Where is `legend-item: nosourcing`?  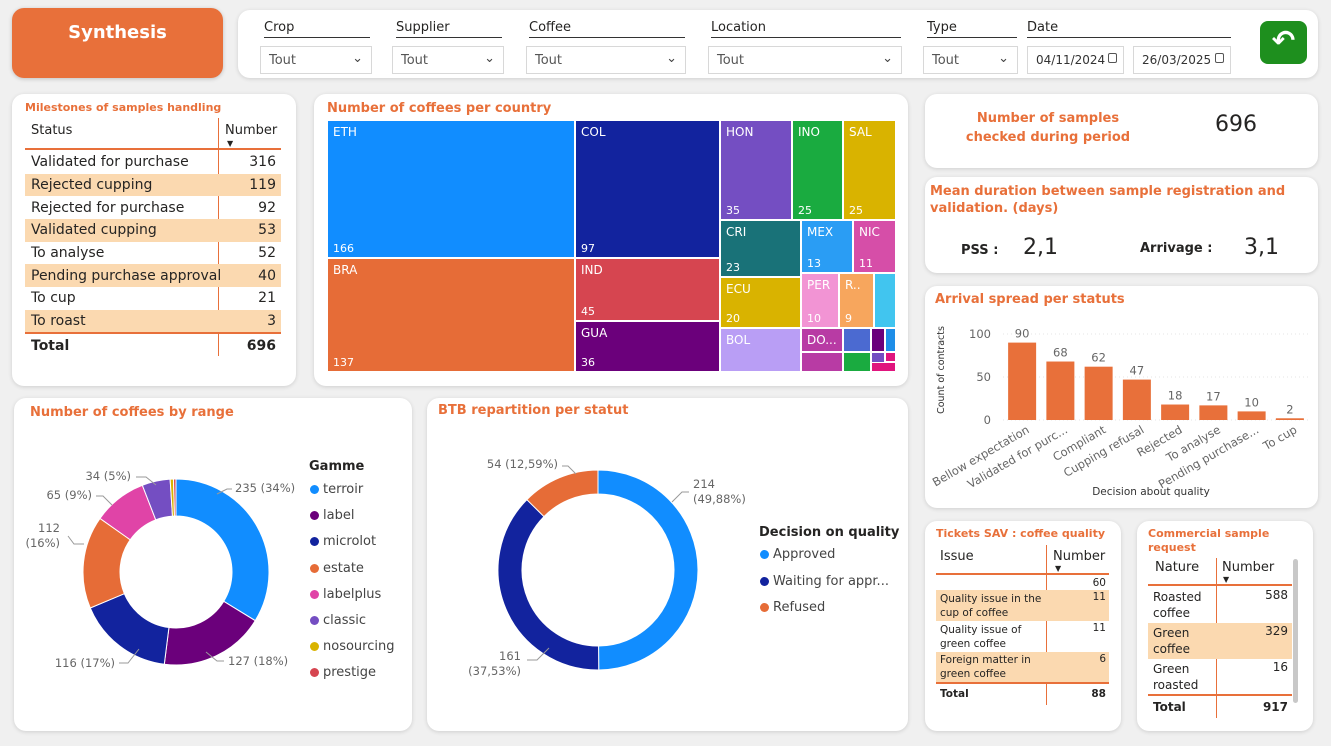 legend-item: nosourcing is located at coordinates (352, 646).